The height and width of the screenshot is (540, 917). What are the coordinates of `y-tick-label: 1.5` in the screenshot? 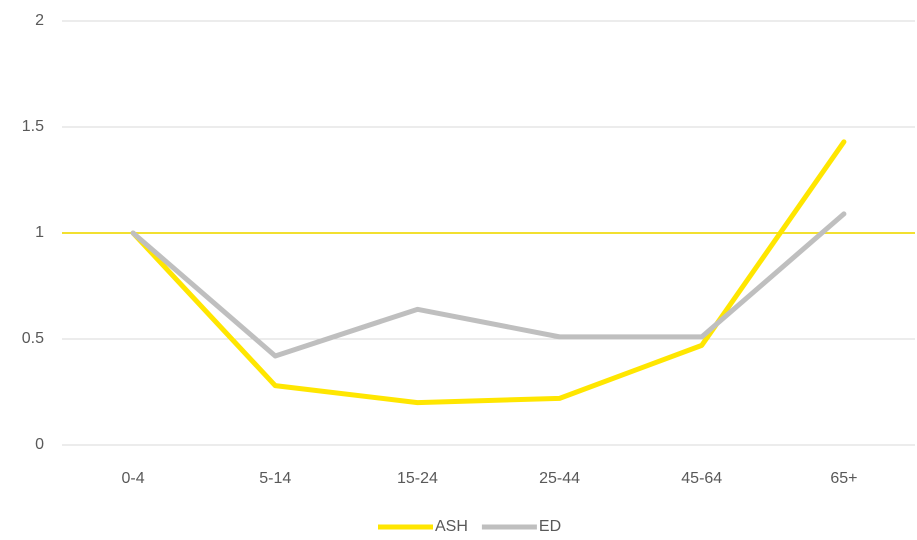 It's located at (33, 126).